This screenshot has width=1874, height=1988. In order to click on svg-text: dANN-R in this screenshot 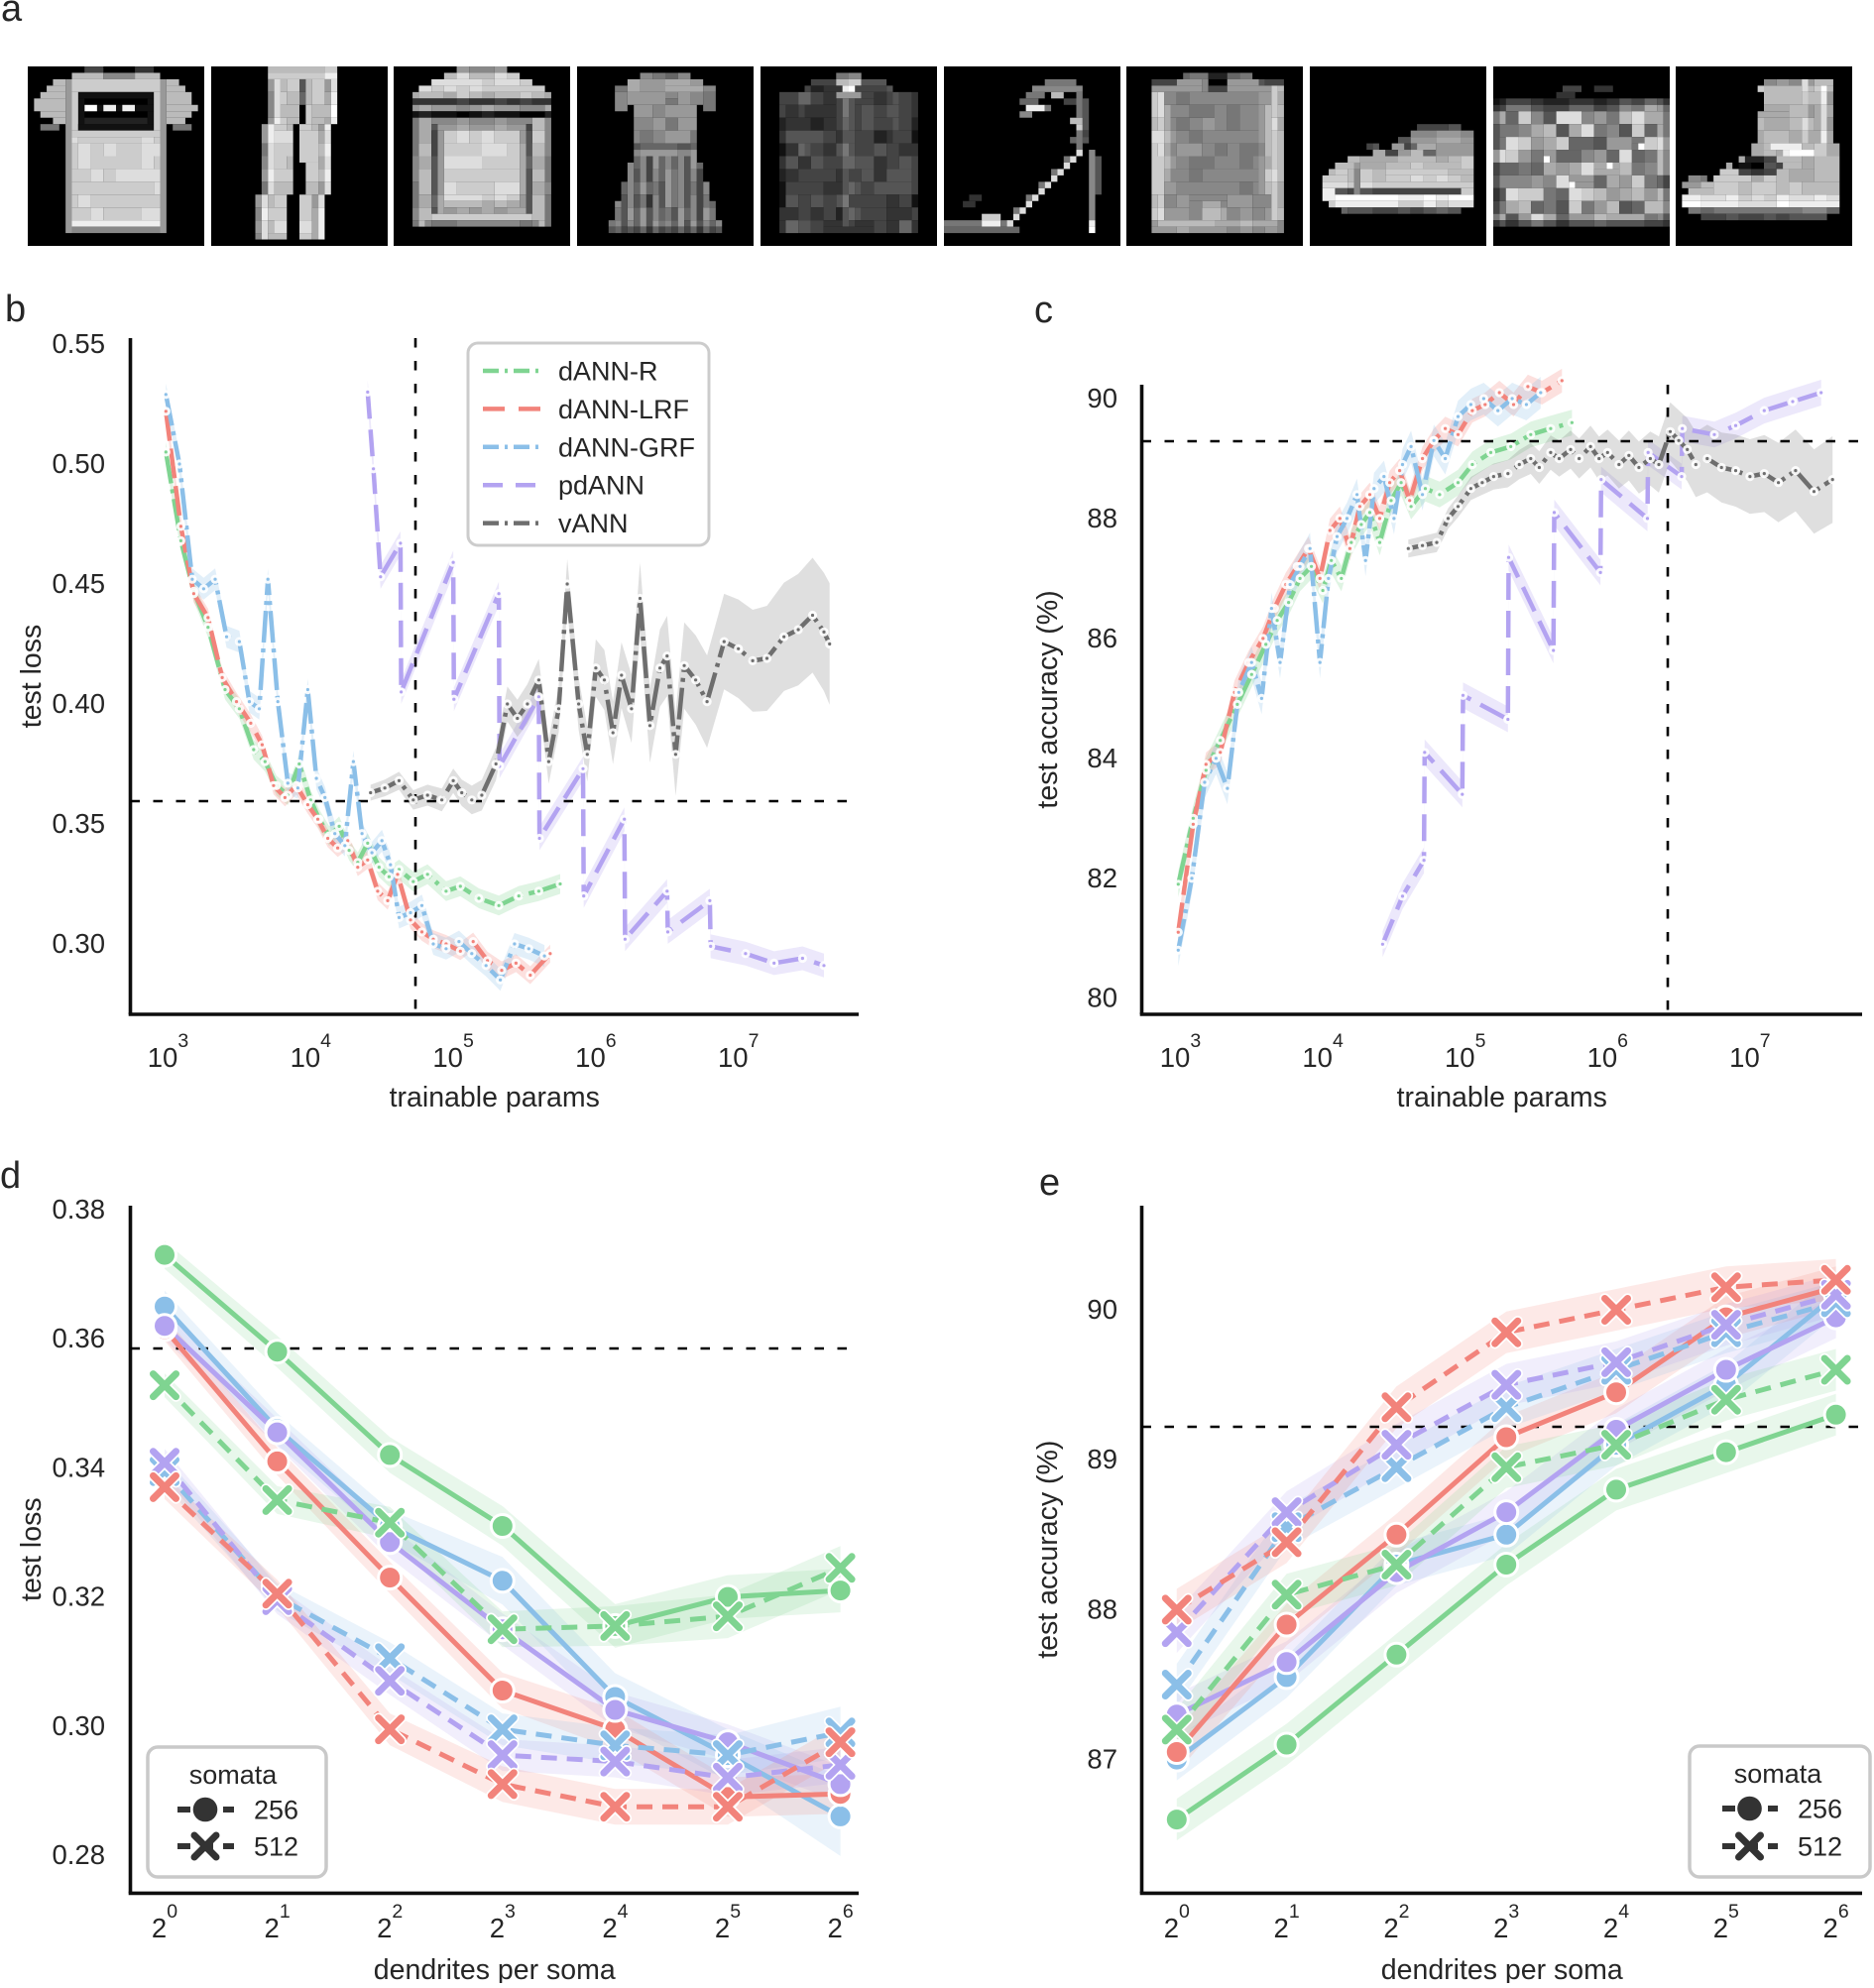, I will do `click(608, 372)`.